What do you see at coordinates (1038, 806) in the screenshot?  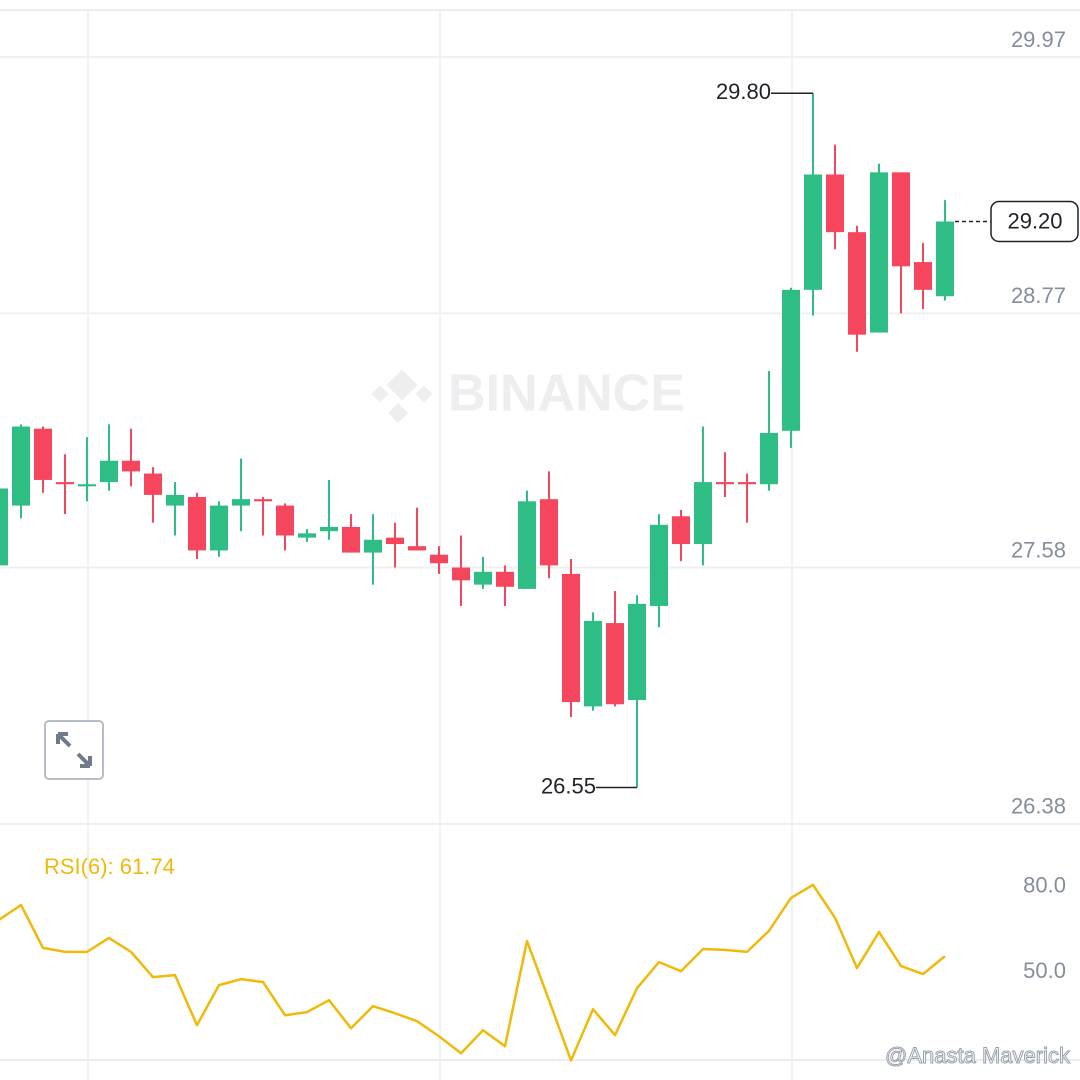 I see `y-tick-label: 26.38` at bounding box center [1038, 806].